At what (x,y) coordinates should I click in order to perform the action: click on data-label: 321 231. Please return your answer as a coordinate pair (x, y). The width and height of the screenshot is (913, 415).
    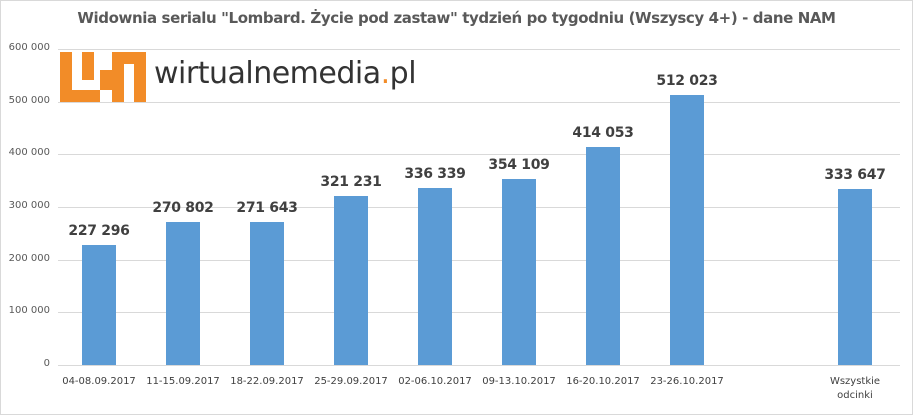
    Looking at the image, I should click on (351, 181).